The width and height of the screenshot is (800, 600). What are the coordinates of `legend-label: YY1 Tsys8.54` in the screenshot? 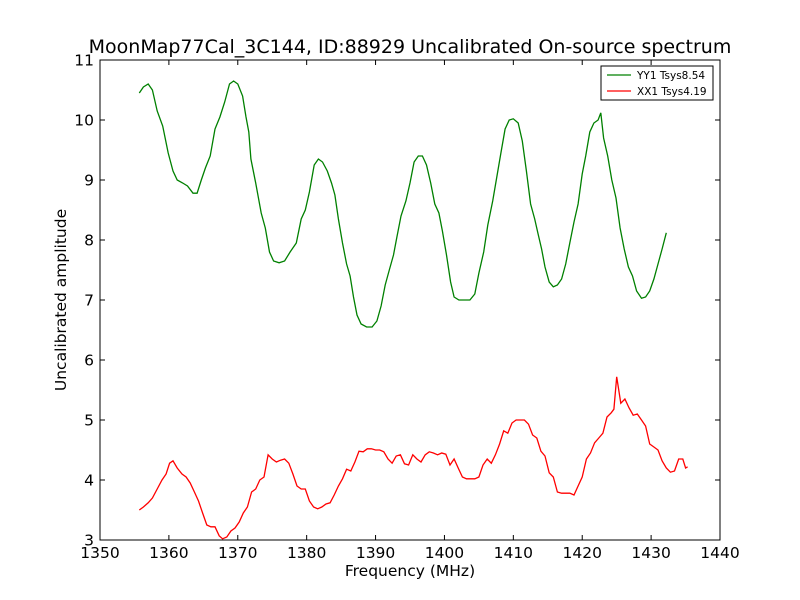 It's located at (670, 76).